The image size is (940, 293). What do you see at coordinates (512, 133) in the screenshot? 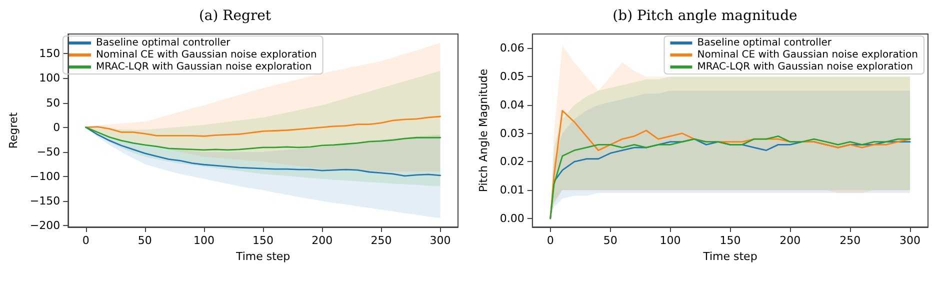
I see `y-tick-label: 0.03` at bounding box center [512, 133].